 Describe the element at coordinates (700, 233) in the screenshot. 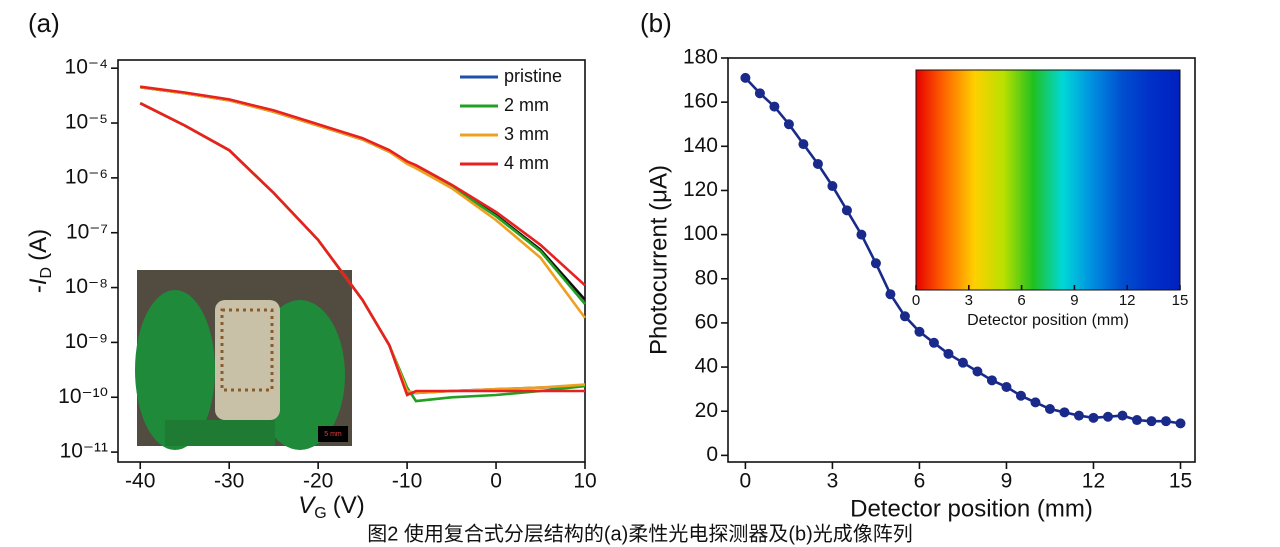

I see `y-tick-label: 100` at that location.